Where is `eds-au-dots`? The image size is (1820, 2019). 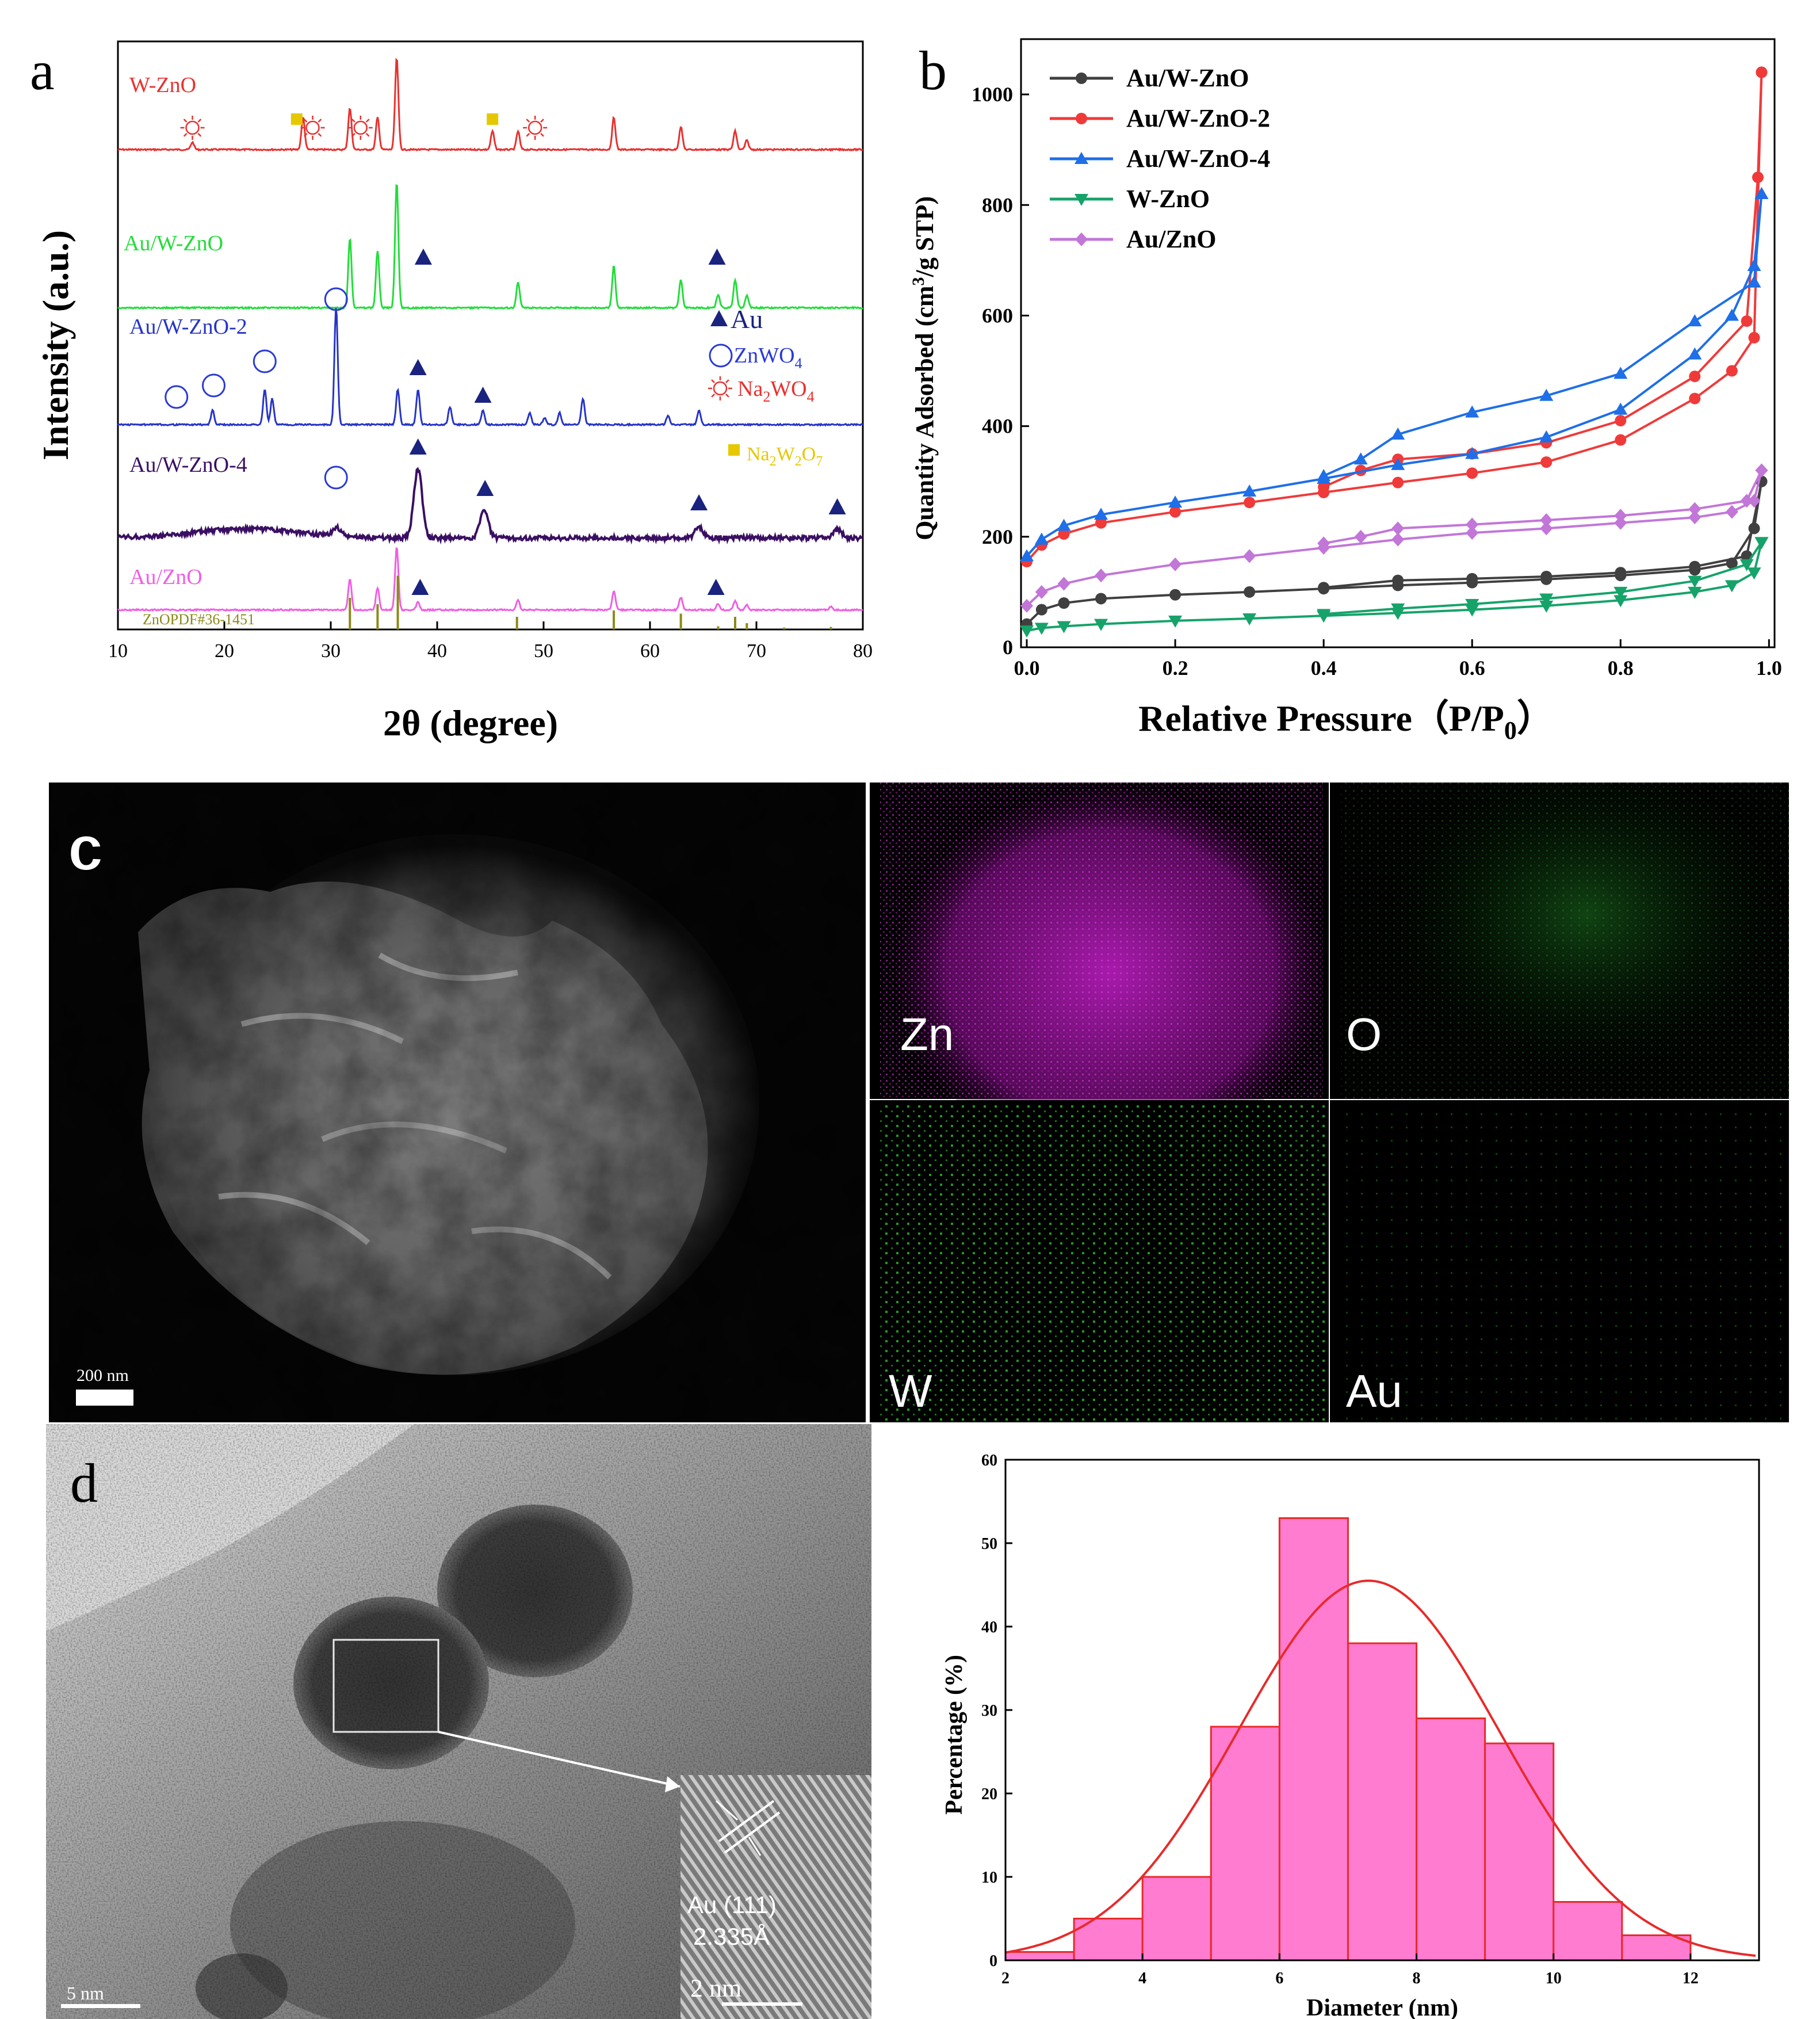 eds-au-dots is located at coordinates (1564, 1263).